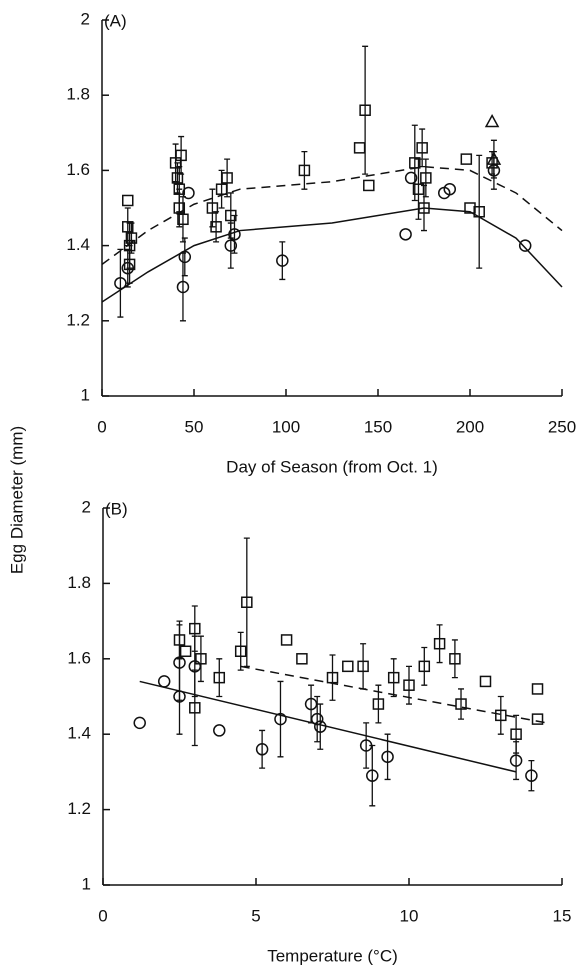  I want to click on x-tick-label: 5, so click(255, 915).